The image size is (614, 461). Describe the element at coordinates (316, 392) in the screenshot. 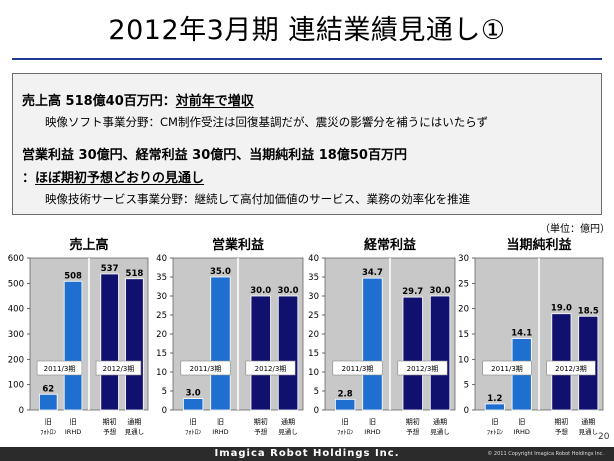

I see `chart3-ytick-label: 5` at that location.